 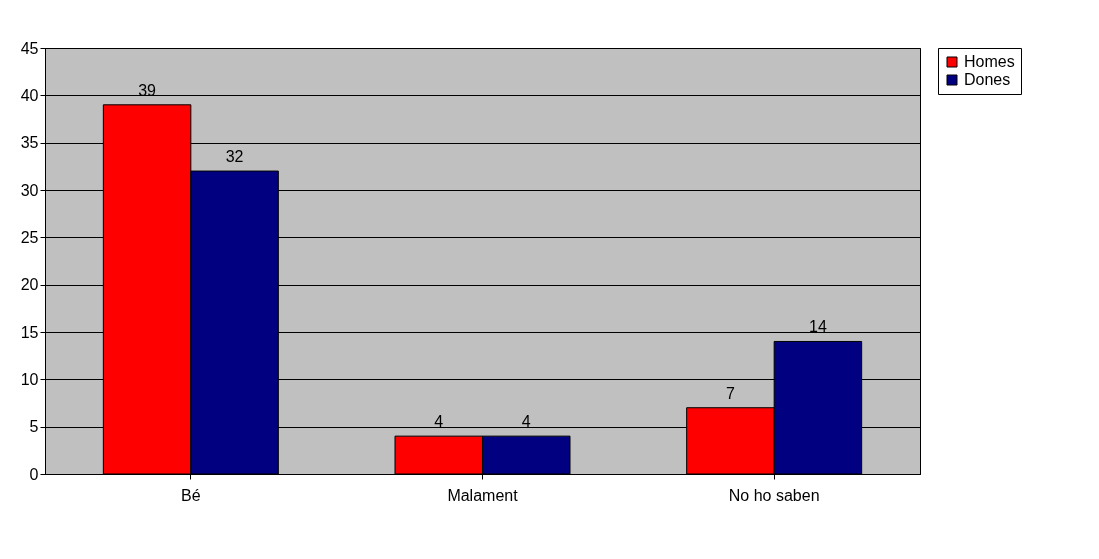 I want to click on data-label: 7, so click(x=730, y=393).